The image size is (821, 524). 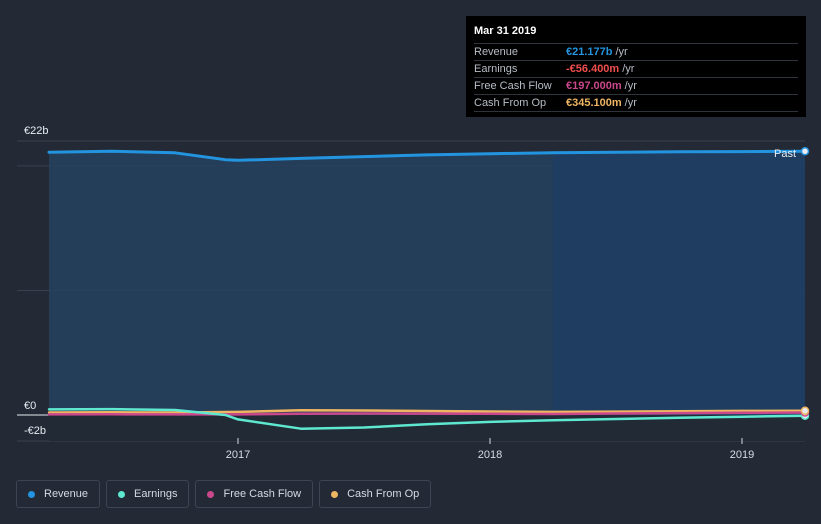 What do you see at coordinates (383, 494) in the screenshot?
I see `legend-label: Cash From Op` at bounding box center [383, 494].